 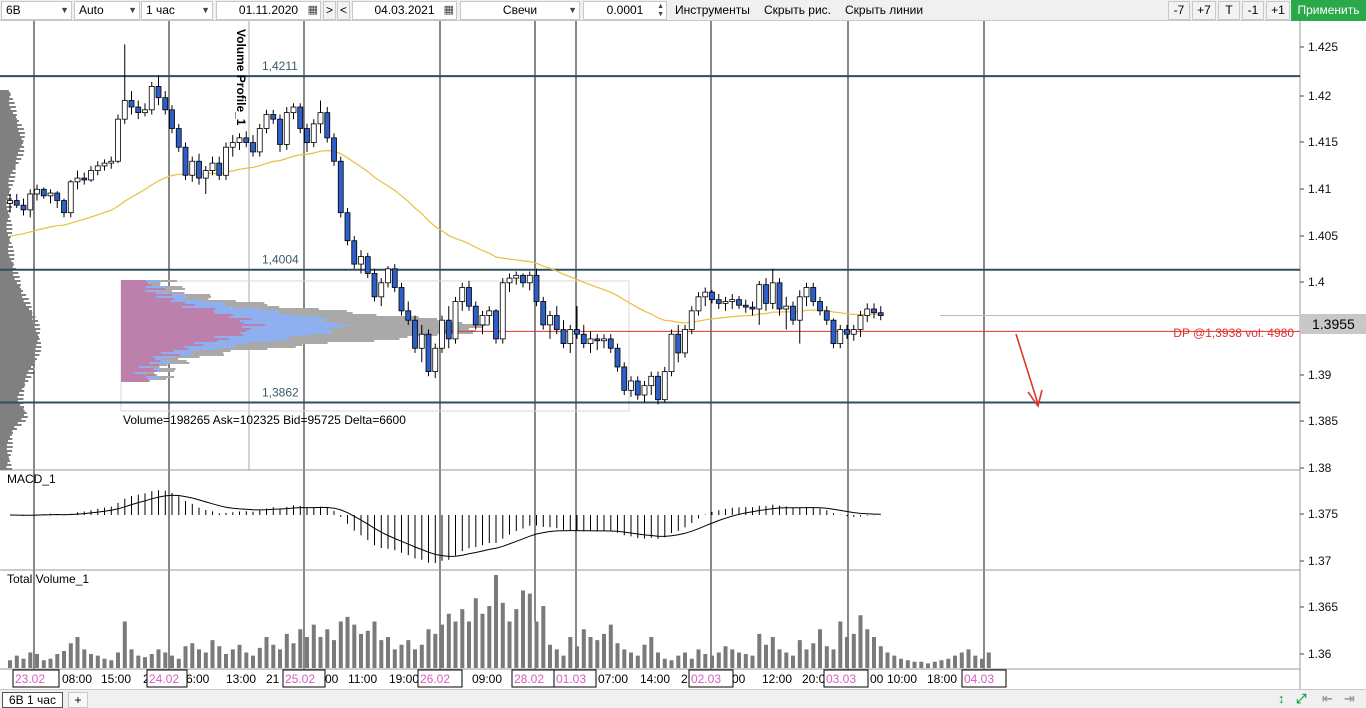 I want to click on add-tab-button: +, so click(x=78, y=700).